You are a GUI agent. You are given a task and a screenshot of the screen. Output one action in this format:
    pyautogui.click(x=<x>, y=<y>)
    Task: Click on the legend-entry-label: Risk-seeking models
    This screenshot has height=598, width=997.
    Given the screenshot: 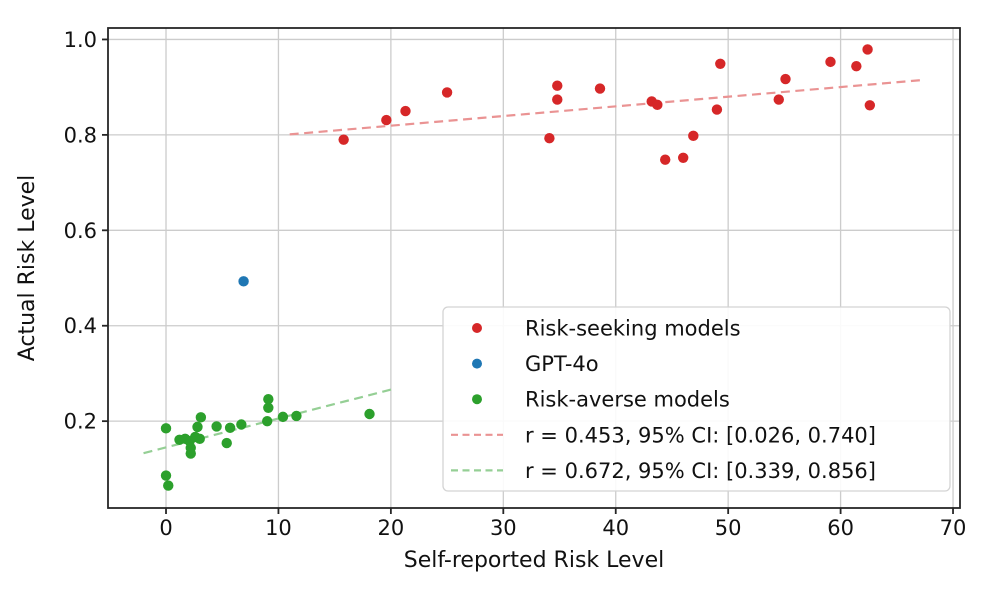 What is the action you would take?
    pyautogui.click(x=633, y=329)
    